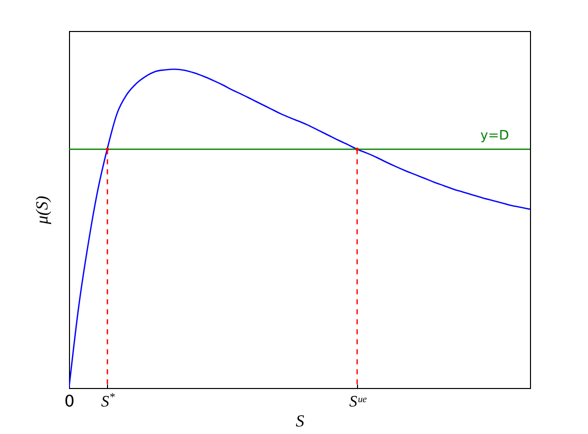 Image resolution: width=588 pixels, height=434 pixels. Describe the element at coordinates (494, 136) in the screenshot. I see `ref-line-label: y=D` at that location.